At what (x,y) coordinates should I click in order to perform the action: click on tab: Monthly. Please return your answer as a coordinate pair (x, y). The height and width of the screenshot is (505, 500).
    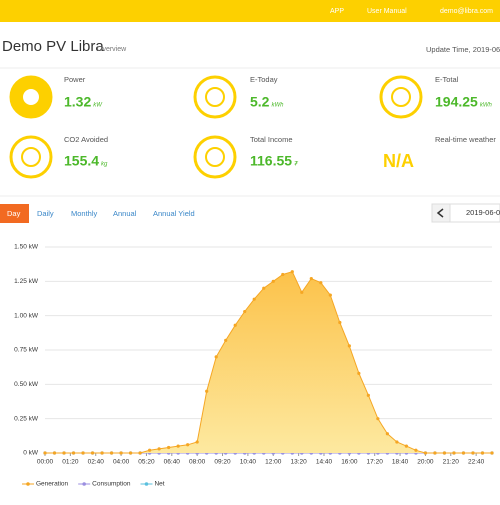
    Looking at the image, I should click on (84, 213).